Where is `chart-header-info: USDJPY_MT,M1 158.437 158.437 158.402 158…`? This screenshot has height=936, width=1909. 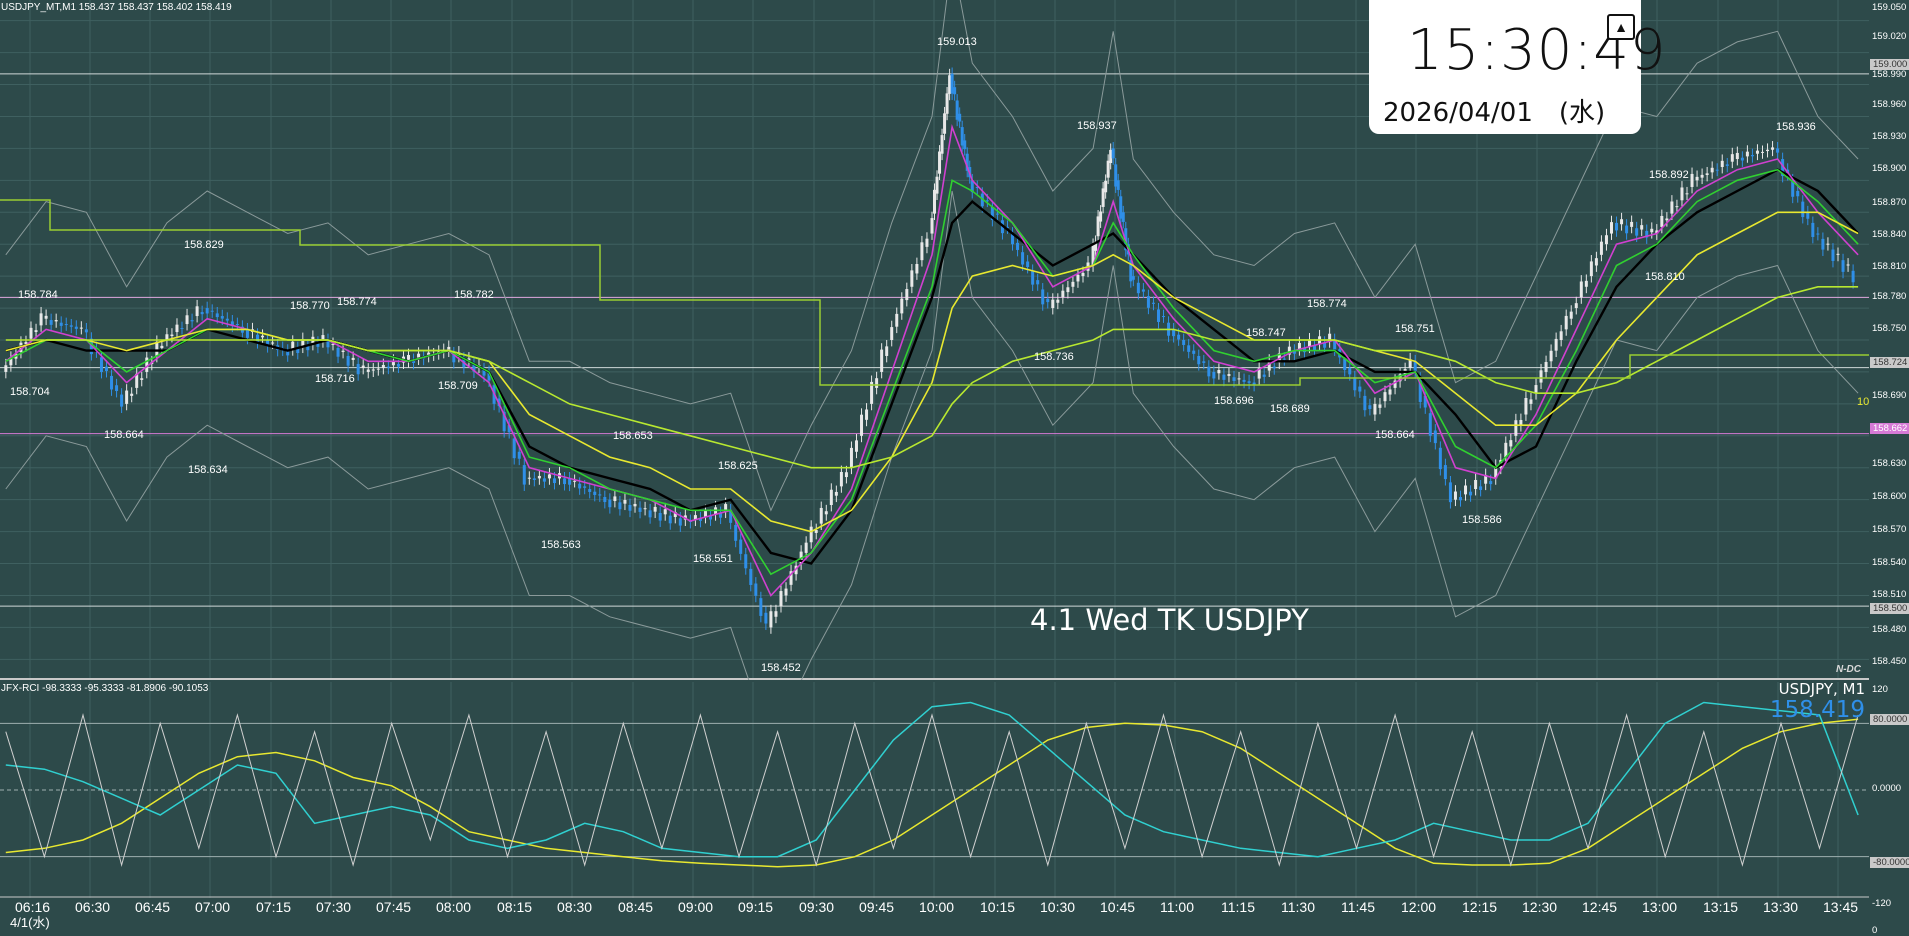
chart-header-info: USDJPY_MT,M1 158.437 158.437 158.402 158… is located at coordinates (116, 7).